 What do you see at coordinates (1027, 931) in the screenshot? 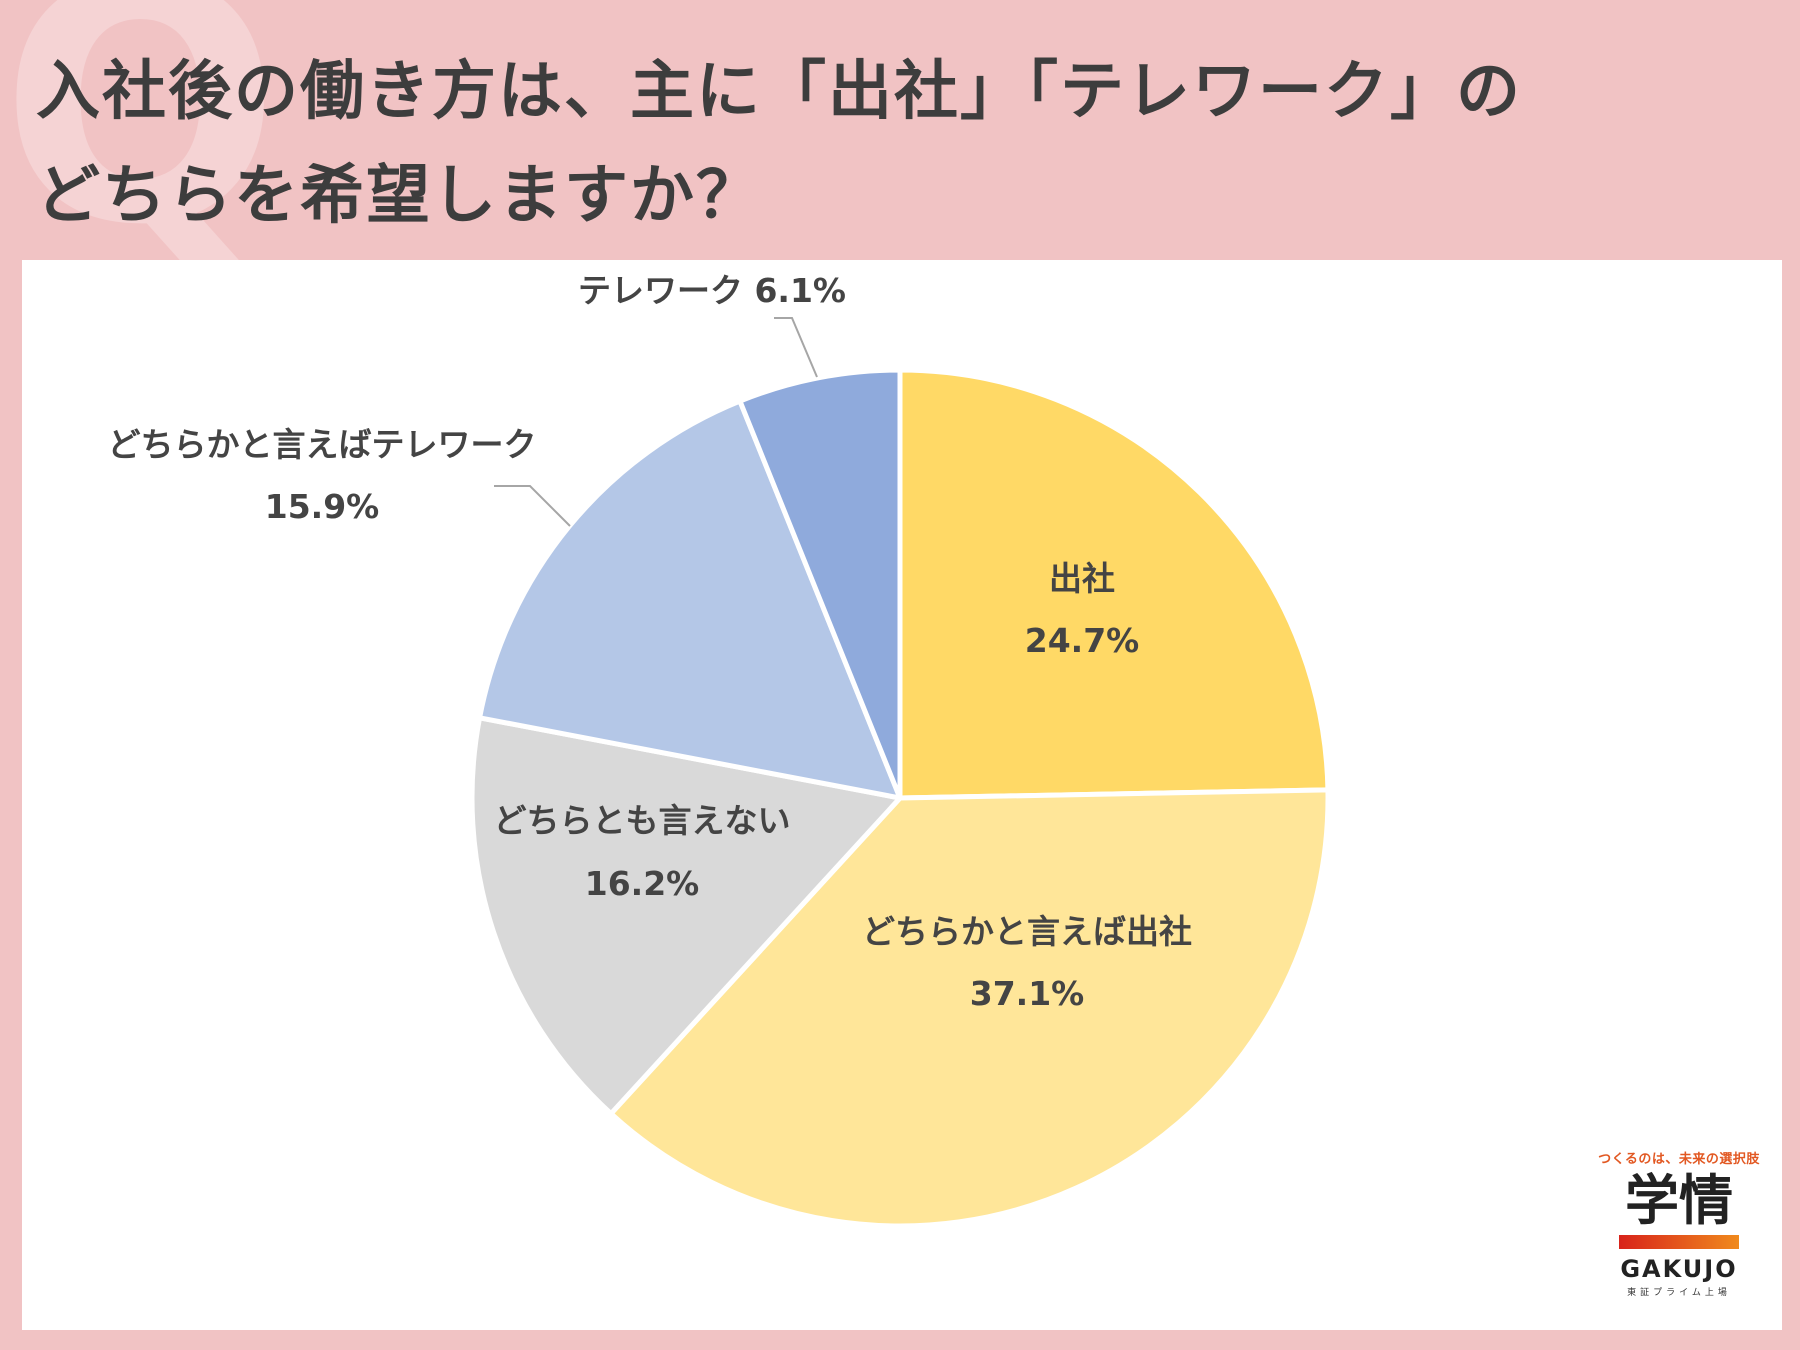
I see `slice-name-lean-office: どちらかと言えば出社` at bounding box center [1027, 931].